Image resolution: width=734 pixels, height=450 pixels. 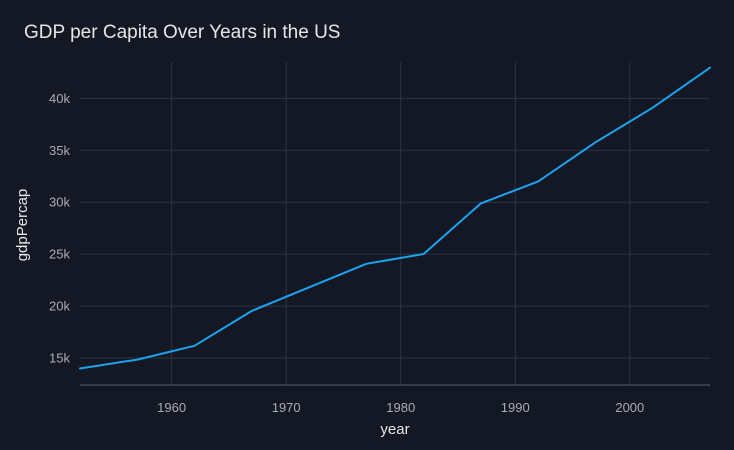 I want to click on y-tick-label: 35k, so click(x=59, y=150).